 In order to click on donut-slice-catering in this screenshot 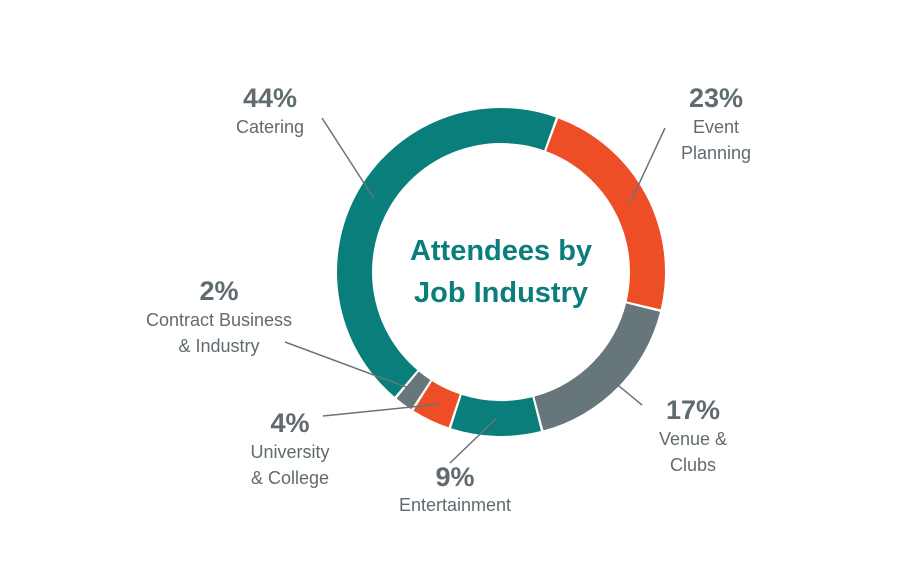, I will do `click(446, 252)`.